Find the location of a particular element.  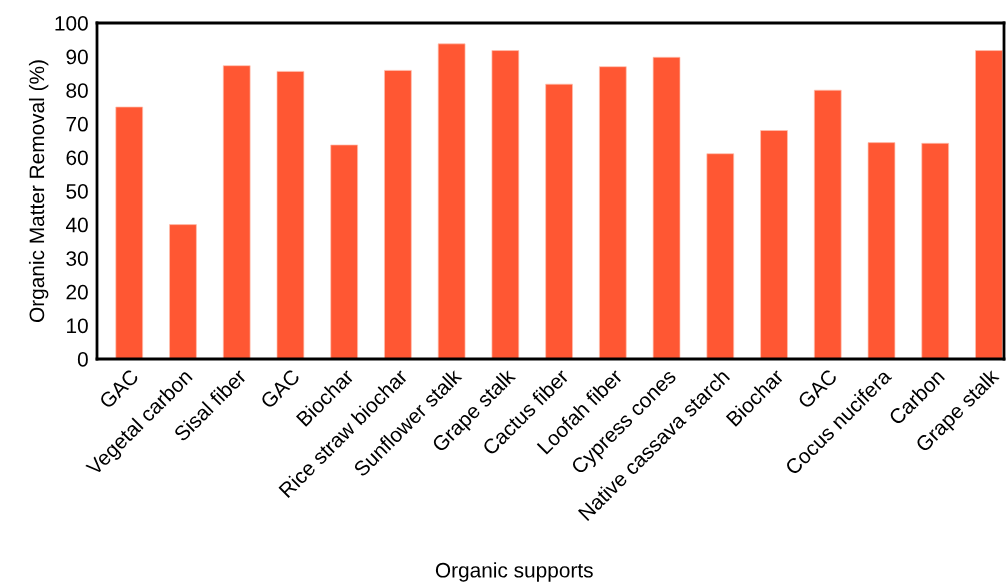

y-tick-label: 0 is located at coordinates (82, 359).